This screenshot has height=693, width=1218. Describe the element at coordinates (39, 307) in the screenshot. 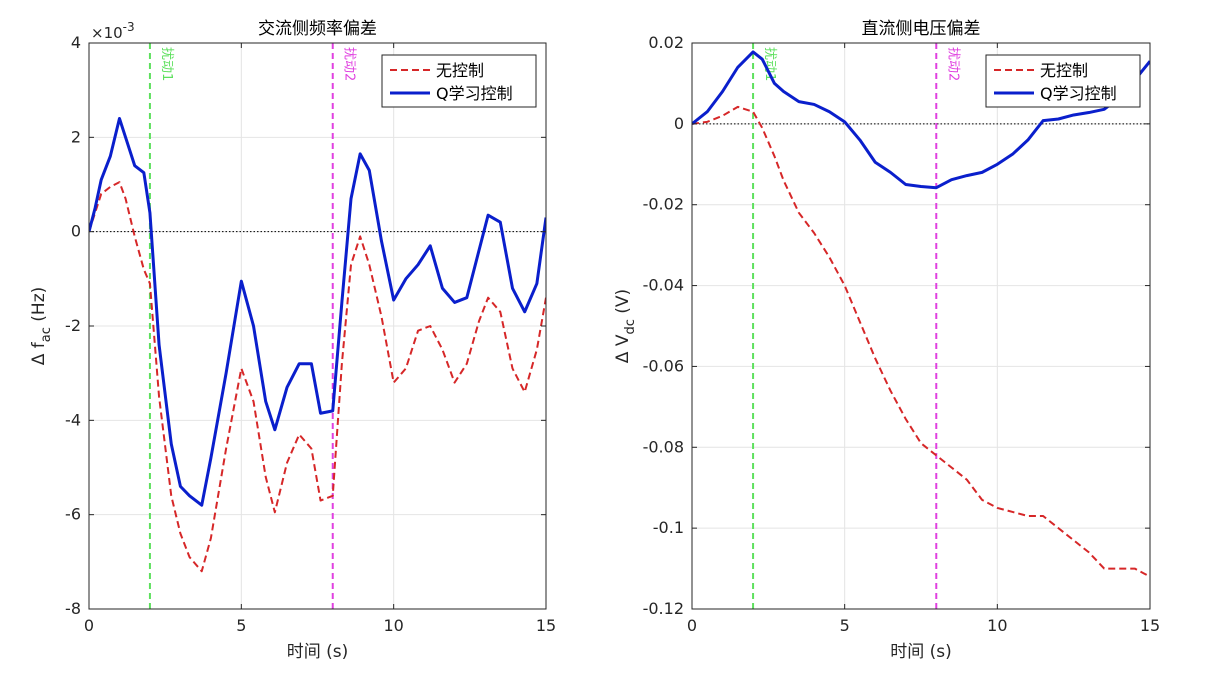

I see `y-axis-label-unit: (Hz)` at that location.